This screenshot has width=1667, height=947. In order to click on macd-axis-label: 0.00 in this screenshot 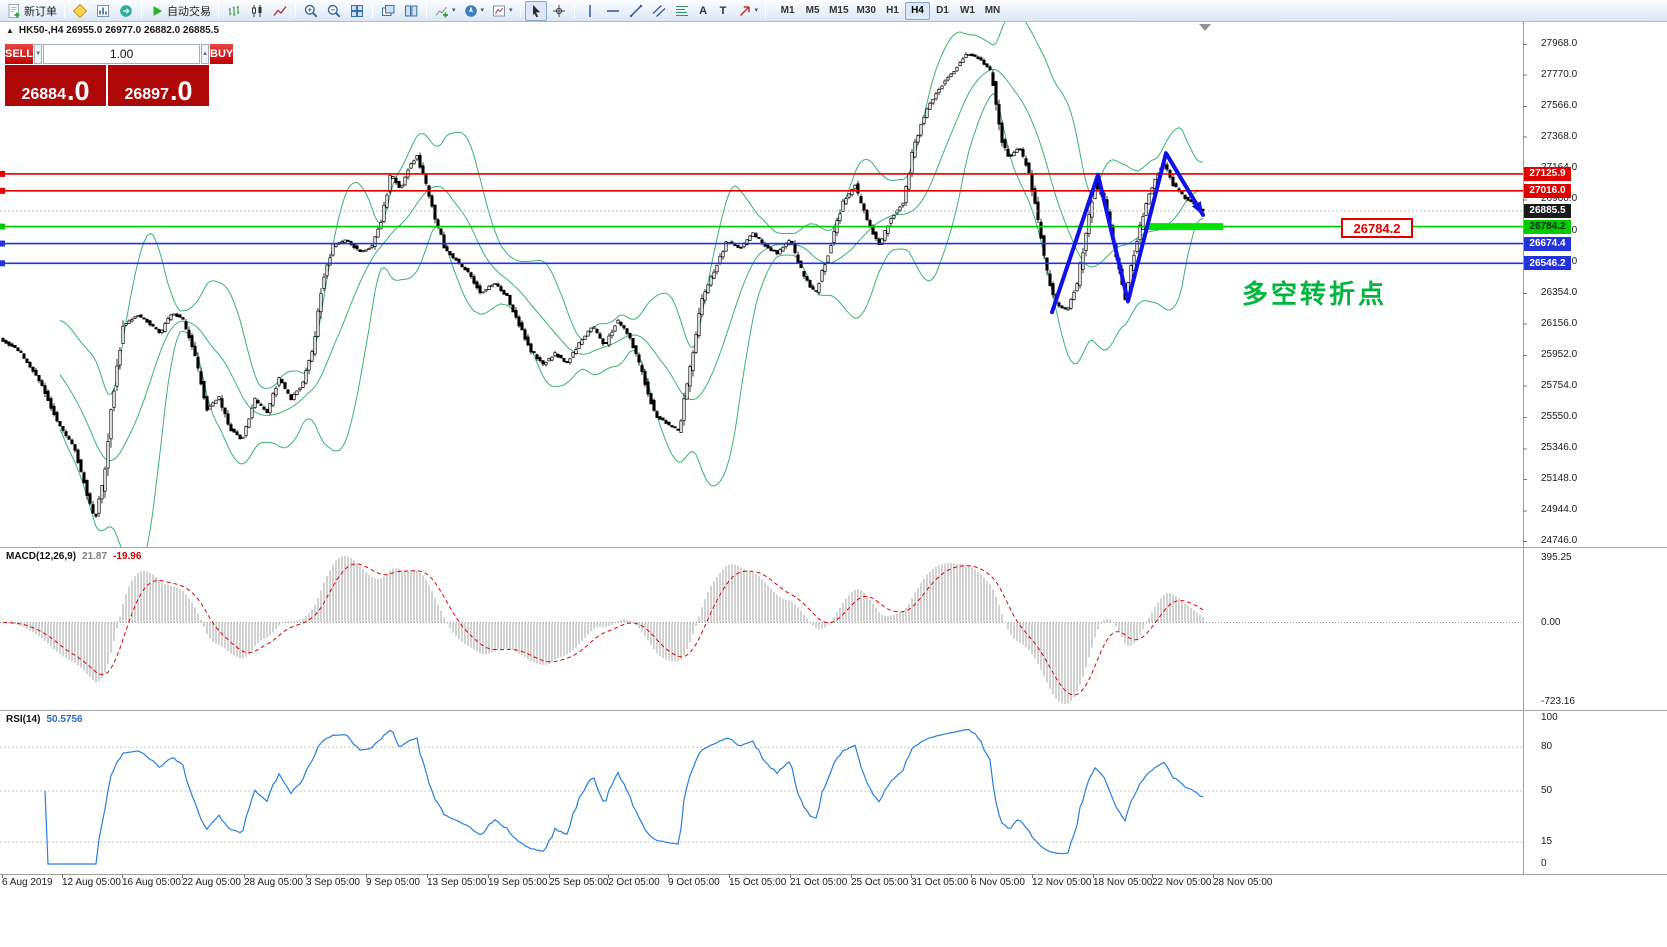, I will do `click(1551, 622)`.